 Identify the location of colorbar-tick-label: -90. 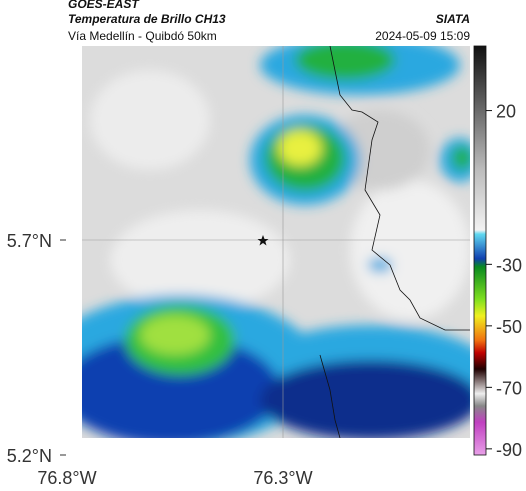
(509, 450).